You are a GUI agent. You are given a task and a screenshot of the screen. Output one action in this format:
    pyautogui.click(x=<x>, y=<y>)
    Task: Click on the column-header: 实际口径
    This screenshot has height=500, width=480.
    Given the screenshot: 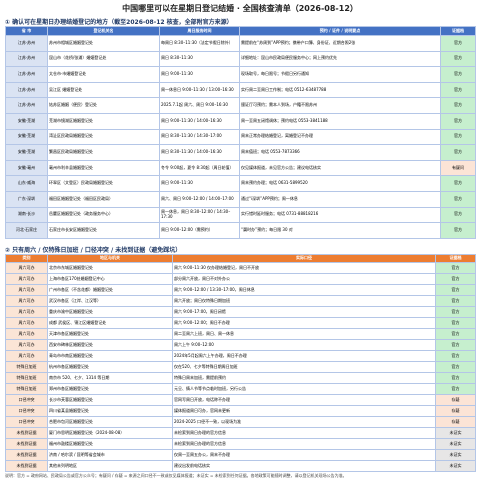 What is the action you would take?
    pyautogui.click(x=304, y=258)
    